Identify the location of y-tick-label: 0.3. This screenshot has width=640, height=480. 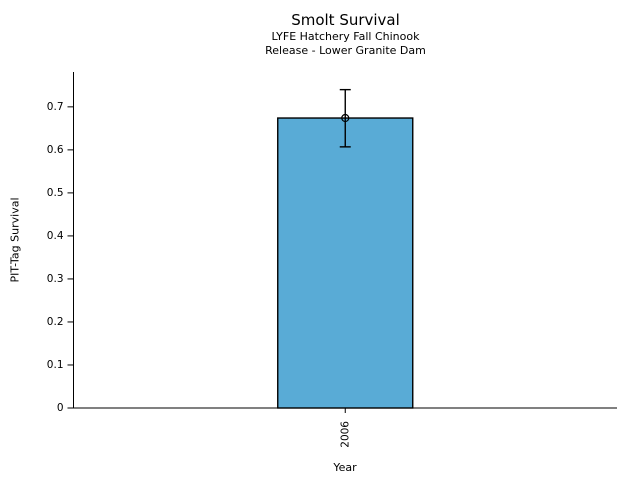
(55, 279).